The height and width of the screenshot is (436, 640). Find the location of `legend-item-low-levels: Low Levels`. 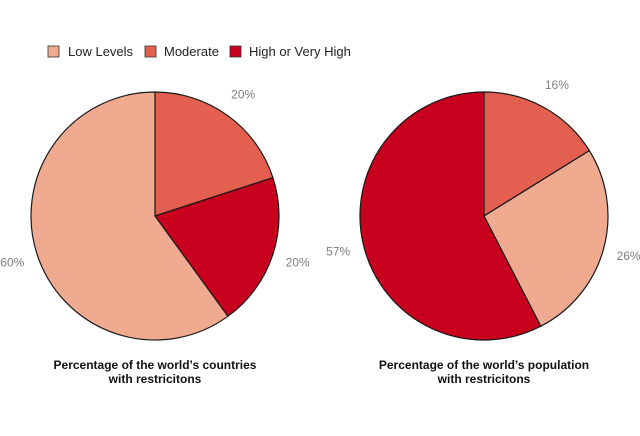

legend-item-low-levels: Low Levels is located at coordinates (90, 51).